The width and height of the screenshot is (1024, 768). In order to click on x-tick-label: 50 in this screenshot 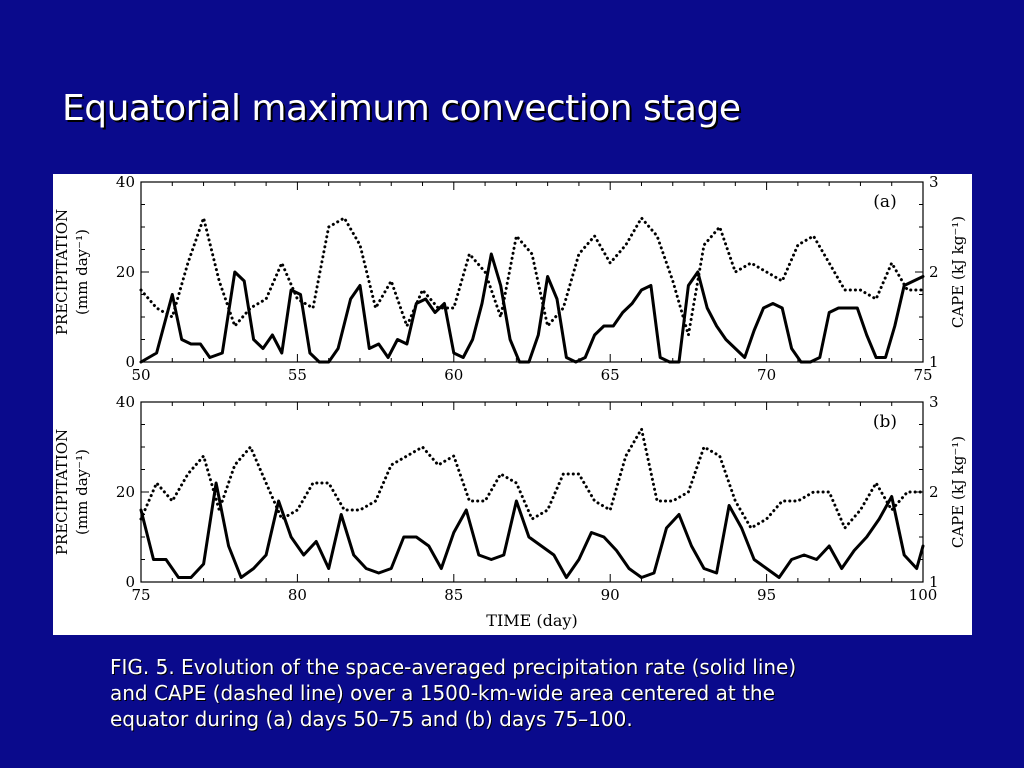, I will do `click(140, 375)`.